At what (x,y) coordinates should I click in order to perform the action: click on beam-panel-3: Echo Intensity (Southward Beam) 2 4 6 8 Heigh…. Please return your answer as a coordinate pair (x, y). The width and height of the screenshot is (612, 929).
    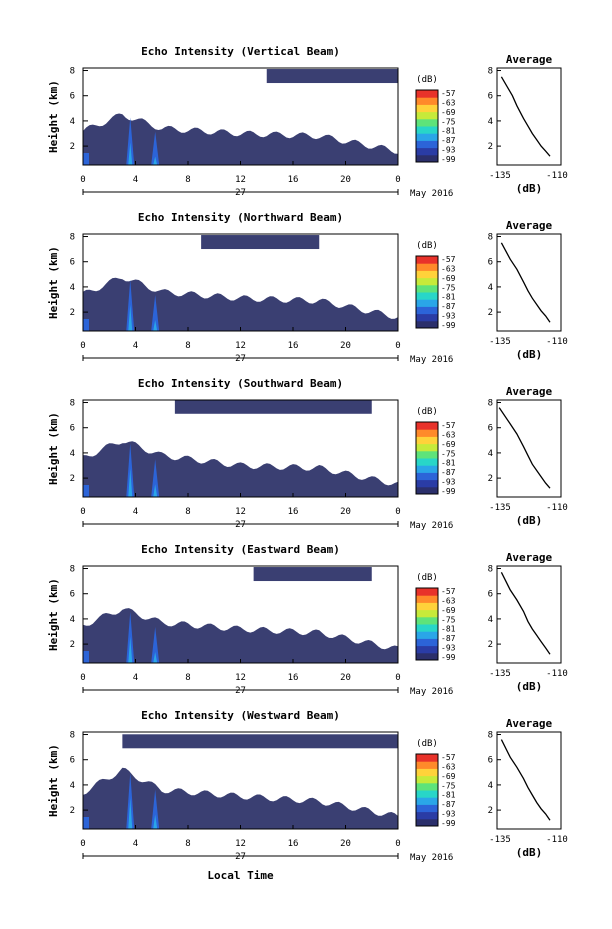
    Looking at the image, I should click on (307, 454).